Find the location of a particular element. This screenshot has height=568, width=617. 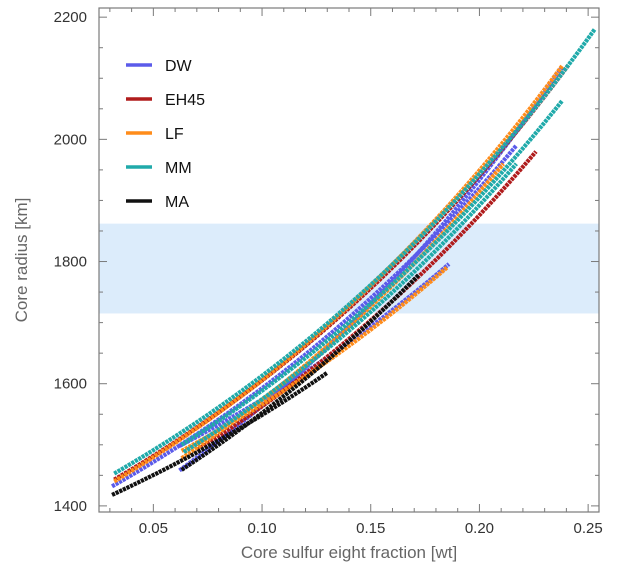

x-tick-label: 0.10 is located at coordinates (261, 528).